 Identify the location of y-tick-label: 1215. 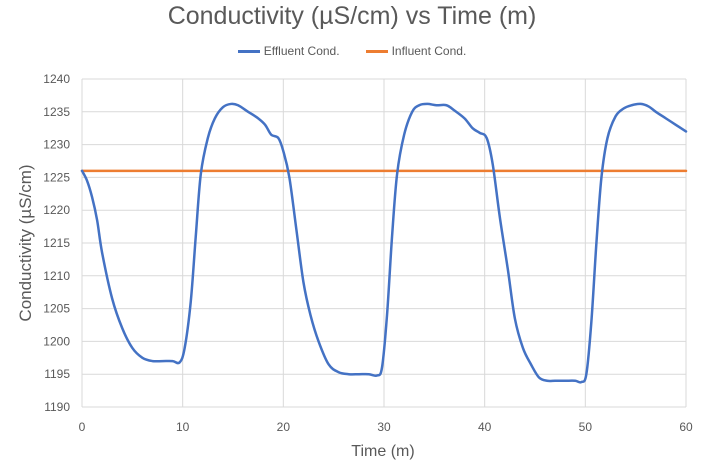
(56, 243).